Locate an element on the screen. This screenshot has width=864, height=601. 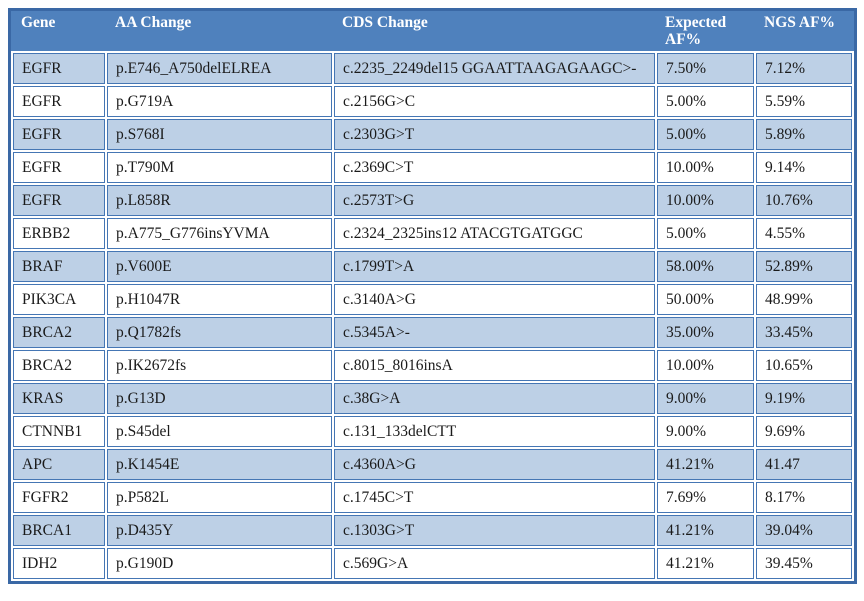
column-header-gene: Gene is located at coordinates (38, 22).